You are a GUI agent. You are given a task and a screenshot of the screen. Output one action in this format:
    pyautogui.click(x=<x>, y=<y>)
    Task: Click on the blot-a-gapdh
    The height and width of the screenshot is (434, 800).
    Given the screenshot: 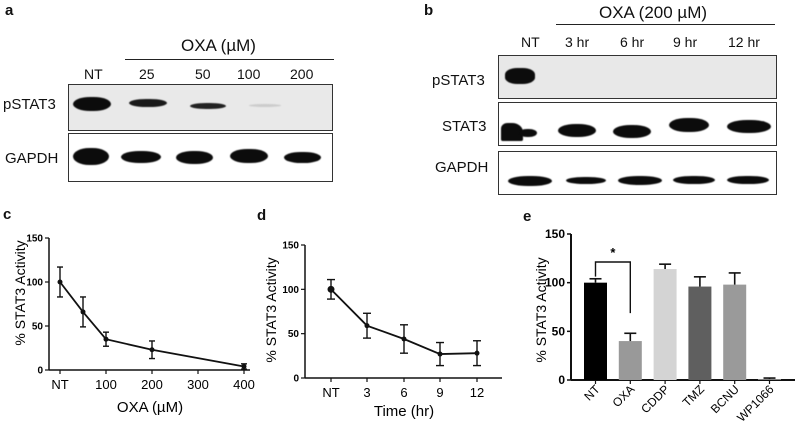 What is the action you would take?
    pyautogui.click(x=200, y=157)
    